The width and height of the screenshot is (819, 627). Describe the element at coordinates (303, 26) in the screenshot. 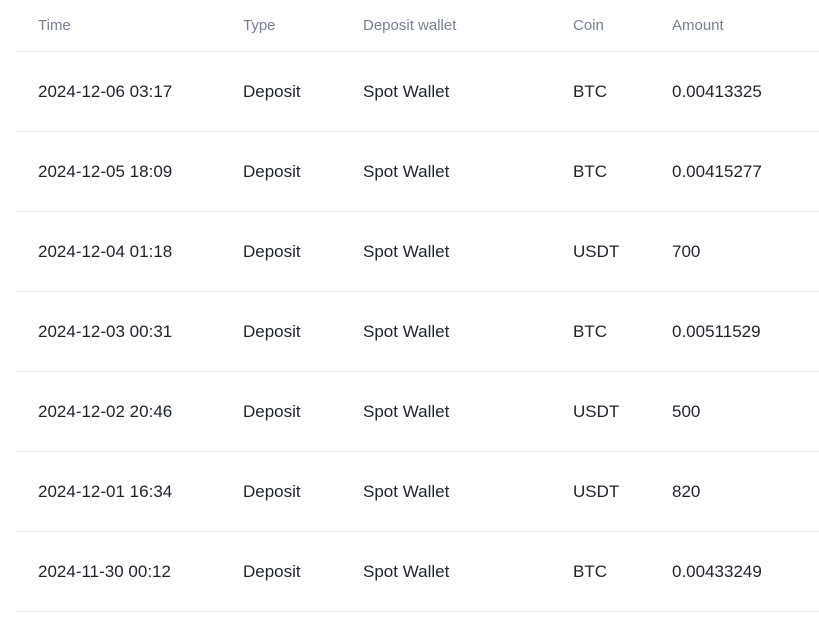

I see `column-header-type: Type` at that location.